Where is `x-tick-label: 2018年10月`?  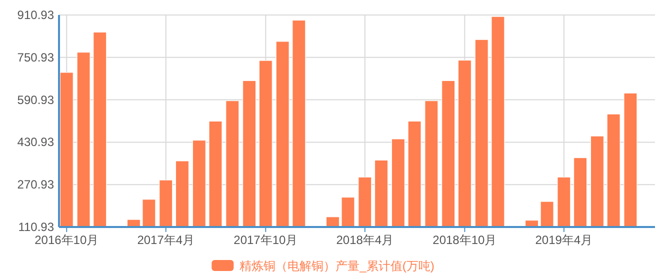
x-tick-label: 2018年10月 is located at coordinates (464, 240).